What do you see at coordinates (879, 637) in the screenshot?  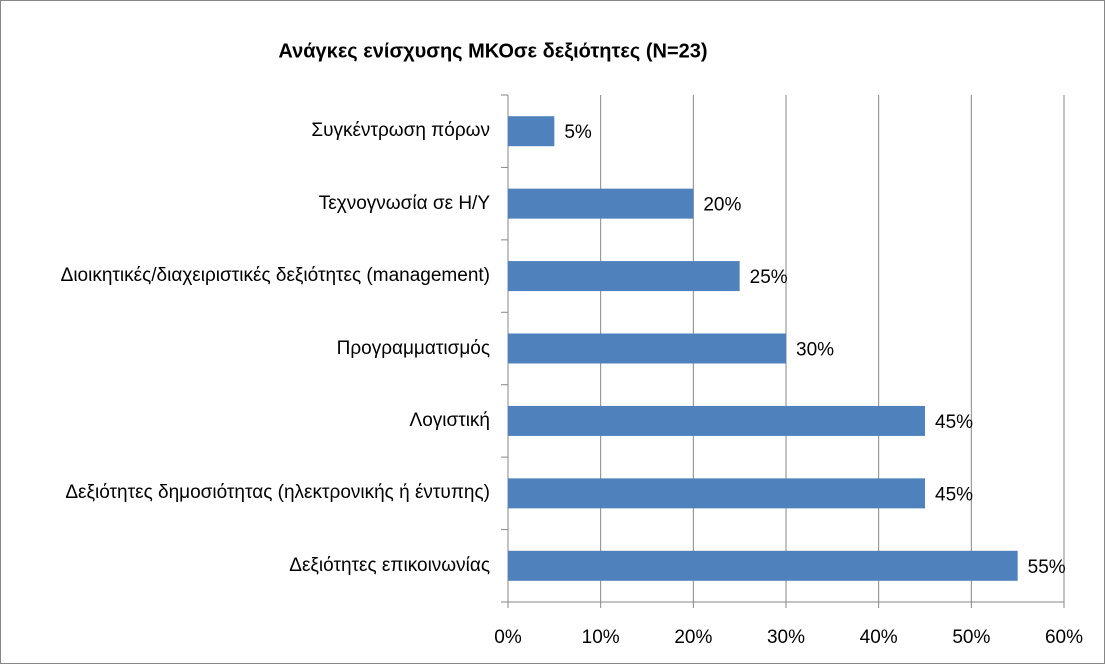 I see `x-tick-label: 40%` at bounding box center [879, 637].